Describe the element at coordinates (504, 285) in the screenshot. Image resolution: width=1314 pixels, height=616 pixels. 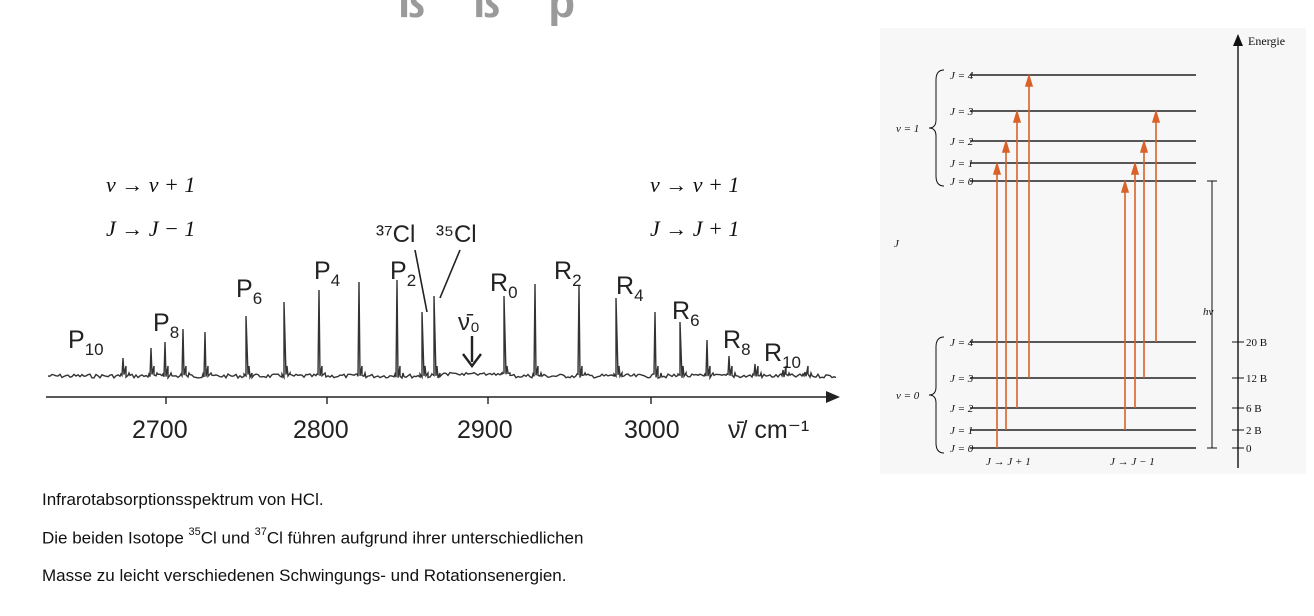
I see `branch-label-r0: R0` at that location.